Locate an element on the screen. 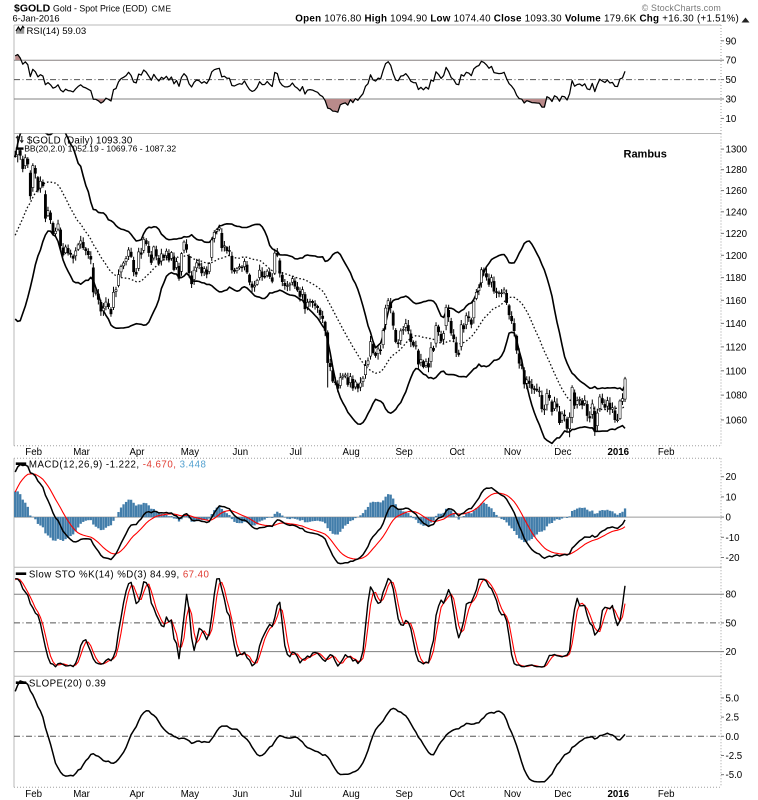  svg-text: Gold - Spot Price (EOD) is located at coordinates (100, 9).